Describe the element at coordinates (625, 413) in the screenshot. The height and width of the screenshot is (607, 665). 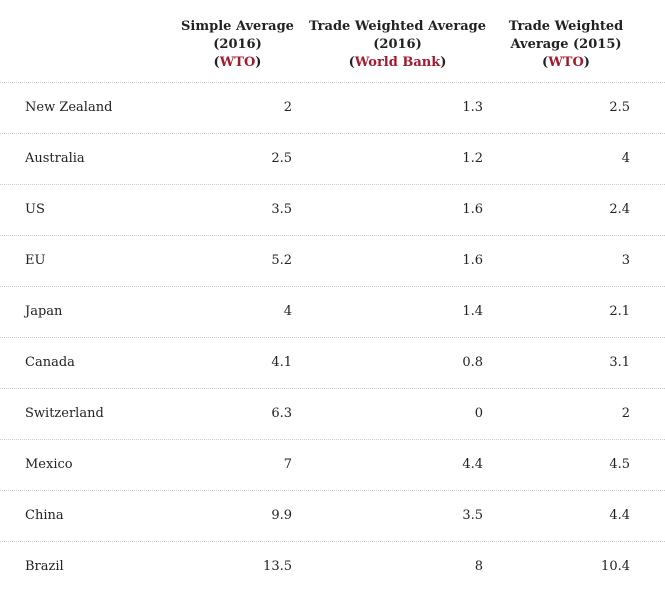
I see `weighted-2015-cell: 2` at that location.